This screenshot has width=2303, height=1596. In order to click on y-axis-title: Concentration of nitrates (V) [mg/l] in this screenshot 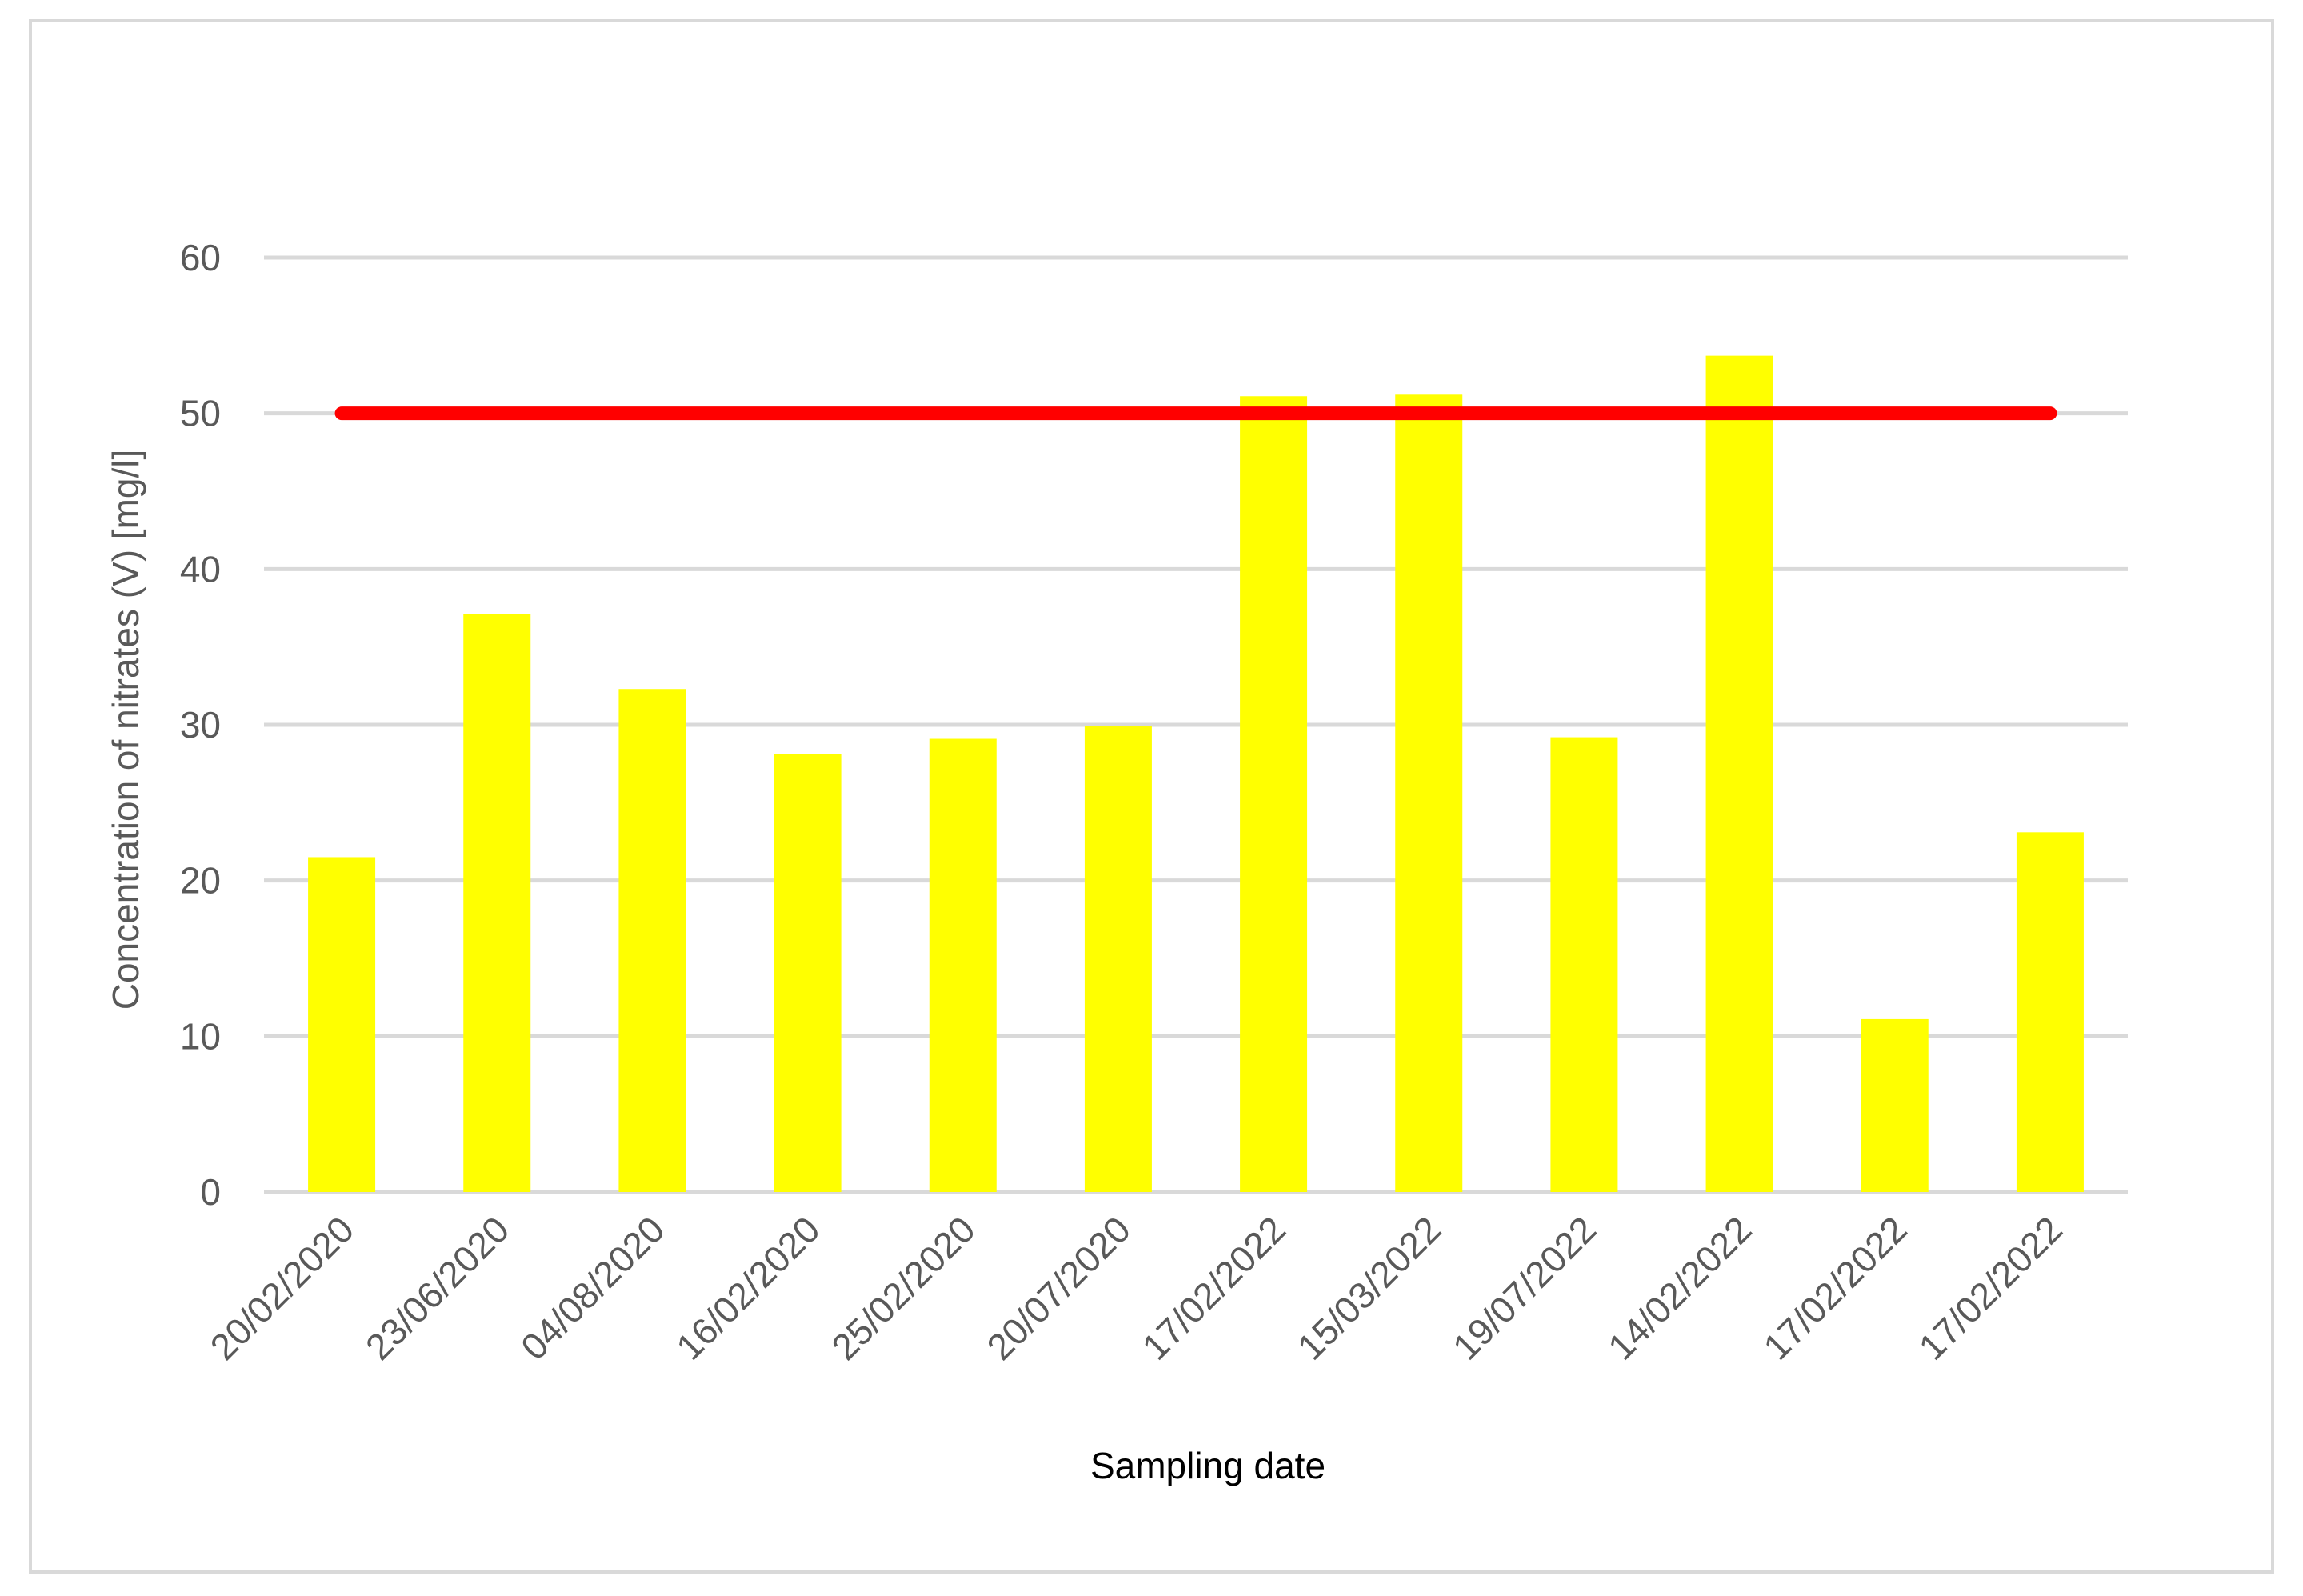, I will do `click(126, 730)`.